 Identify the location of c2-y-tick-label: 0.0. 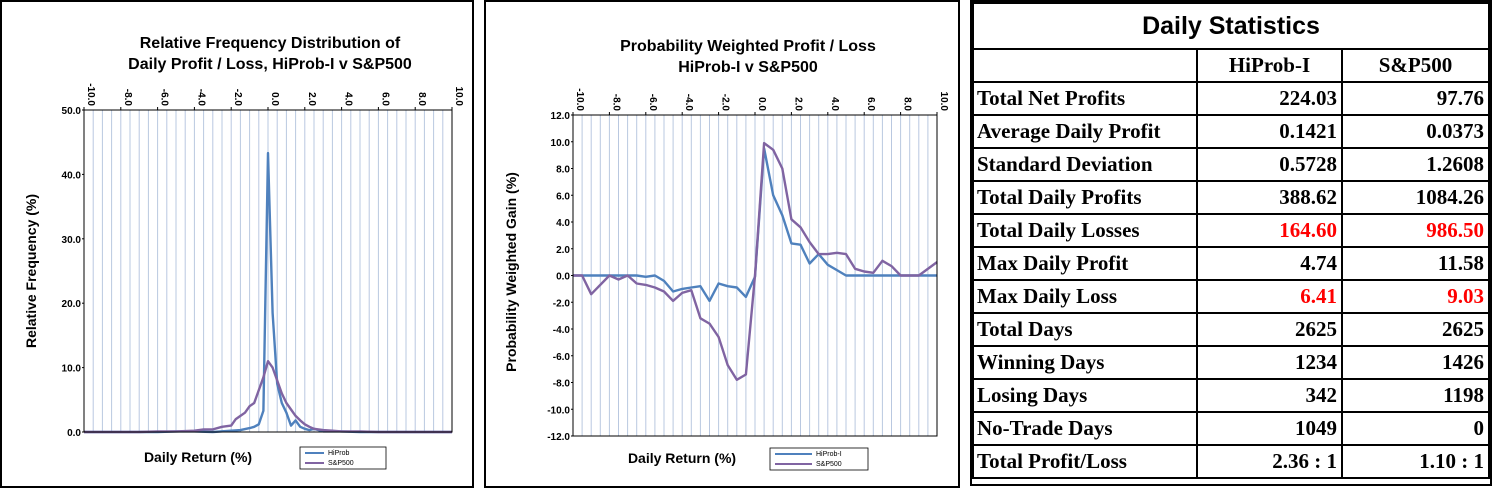
(563, 277).